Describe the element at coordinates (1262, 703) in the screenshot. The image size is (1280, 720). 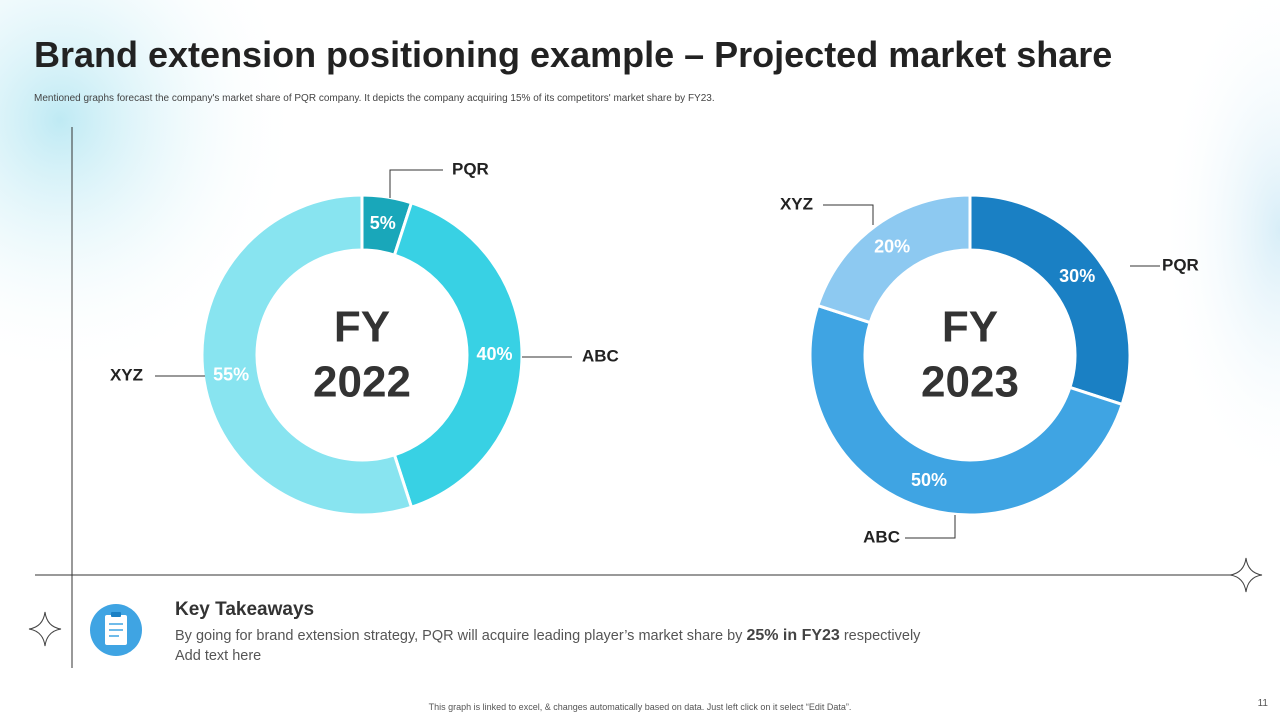
I see `page-number: 11` at that location.